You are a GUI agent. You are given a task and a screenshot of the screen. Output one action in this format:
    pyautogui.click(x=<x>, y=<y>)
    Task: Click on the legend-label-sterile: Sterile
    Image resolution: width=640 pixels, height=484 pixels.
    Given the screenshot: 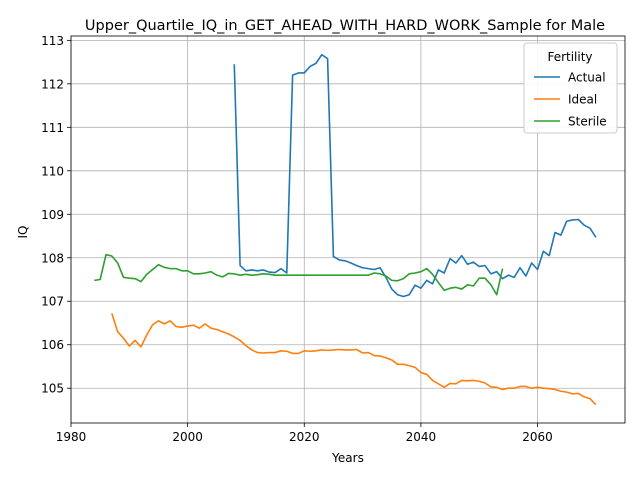 What is the action you would take?
    pyautogui.click(x=587, y=122)
    